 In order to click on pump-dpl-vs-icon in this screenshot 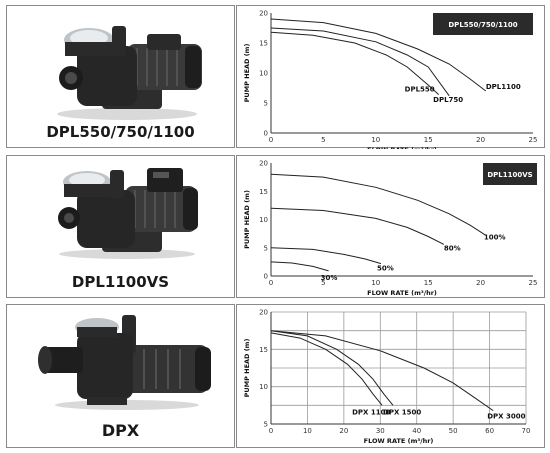, I will do `click(128, 213)`.